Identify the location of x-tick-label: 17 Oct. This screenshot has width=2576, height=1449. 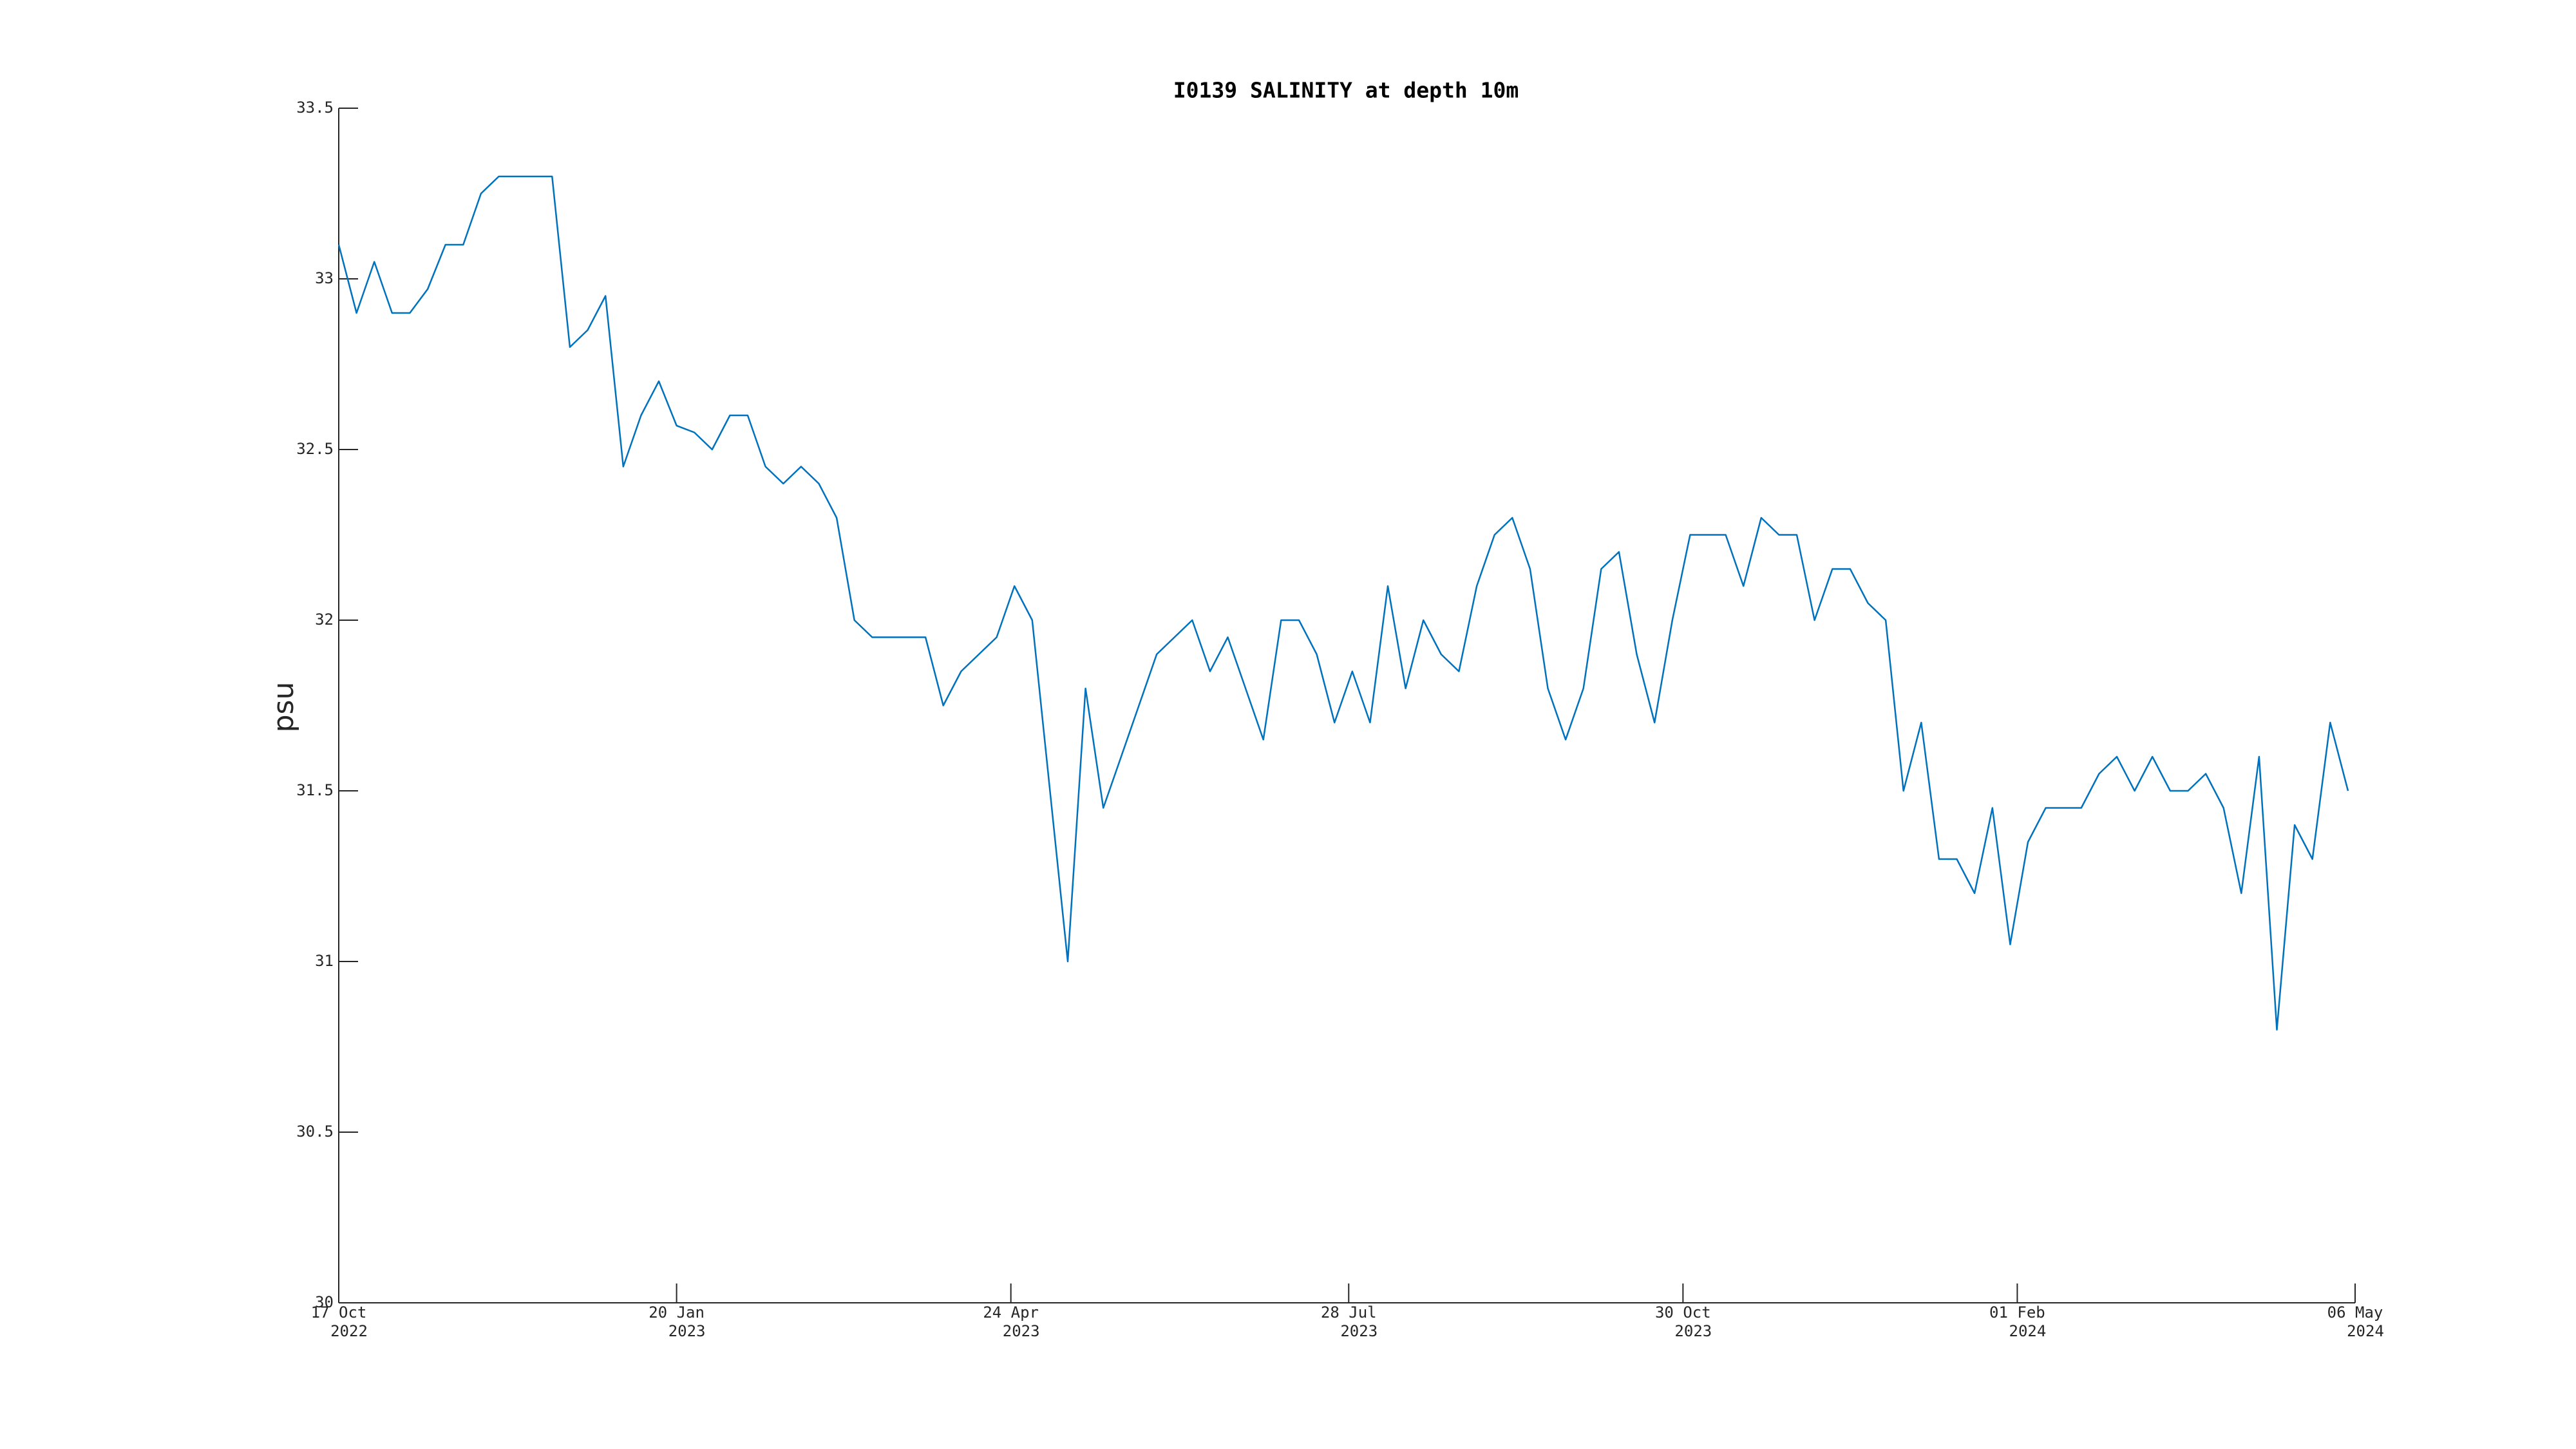
(339, 1312).